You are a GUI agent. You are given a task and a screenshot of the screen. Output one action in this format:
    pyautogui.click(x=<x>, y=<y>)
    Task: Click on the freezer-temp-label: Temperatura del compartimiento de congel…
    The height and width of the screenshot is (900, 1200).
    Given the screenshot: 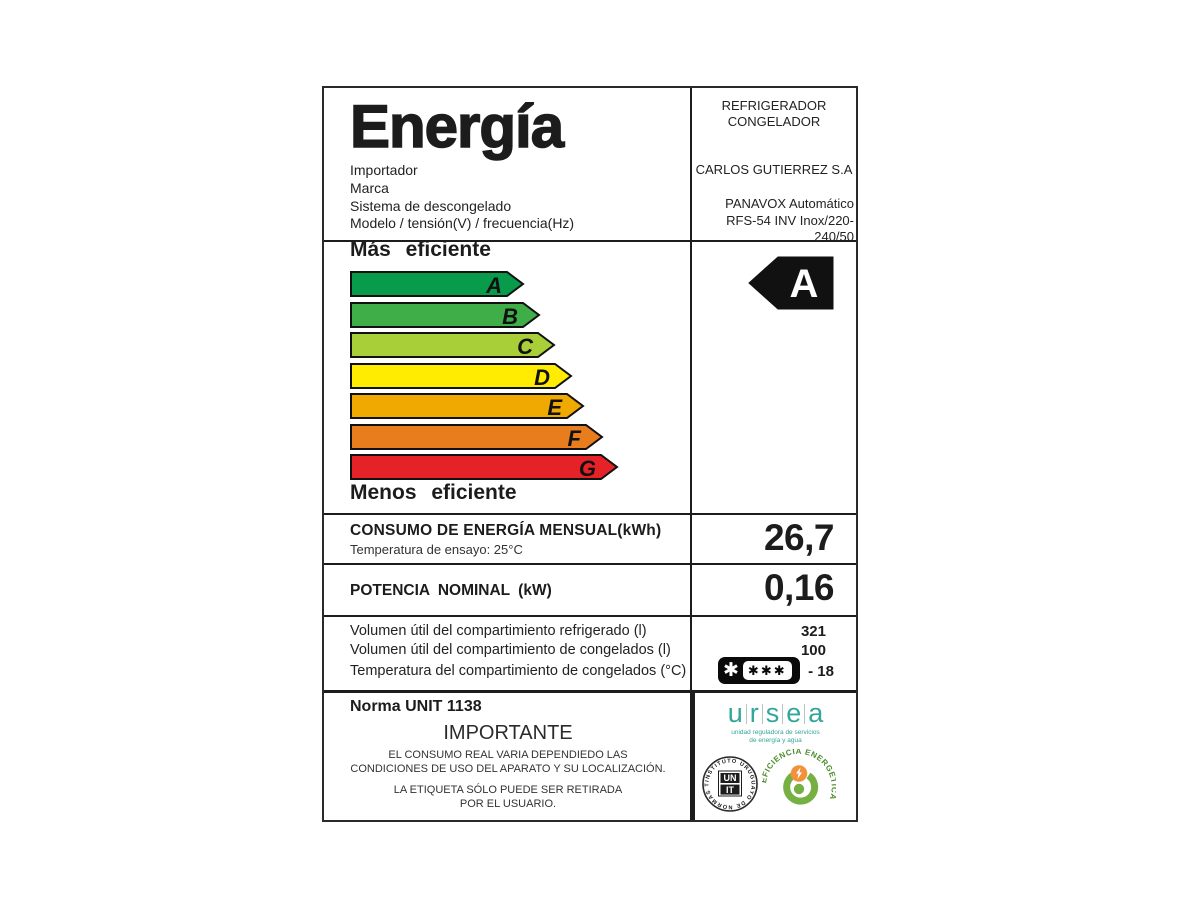 What is the action you would take?
    pyautogui.click(x=518, y=671)
    